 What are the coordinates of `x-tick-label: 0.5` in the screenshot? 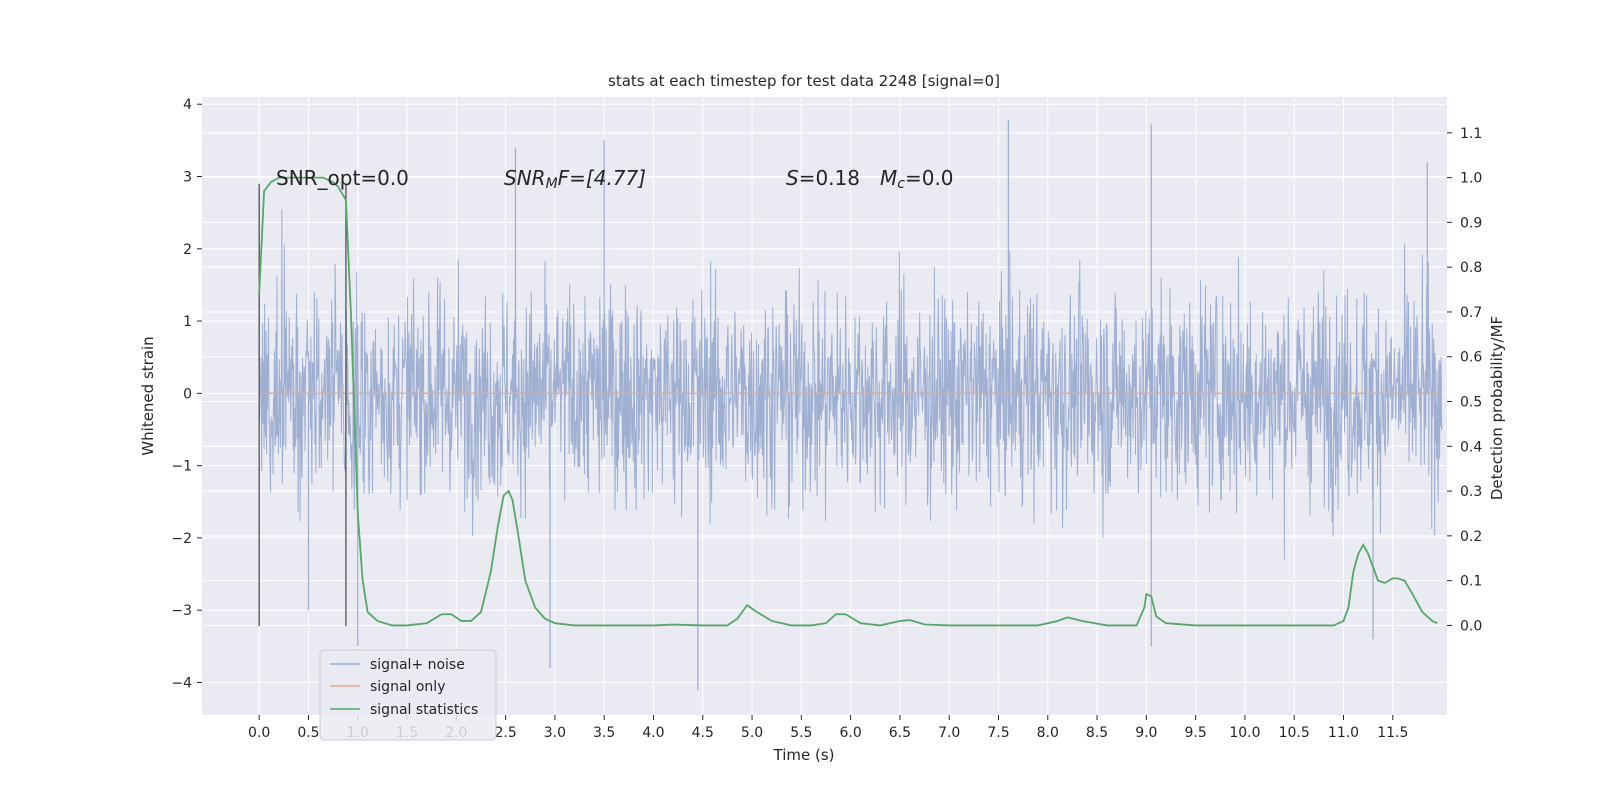 It's located at (308, 733).